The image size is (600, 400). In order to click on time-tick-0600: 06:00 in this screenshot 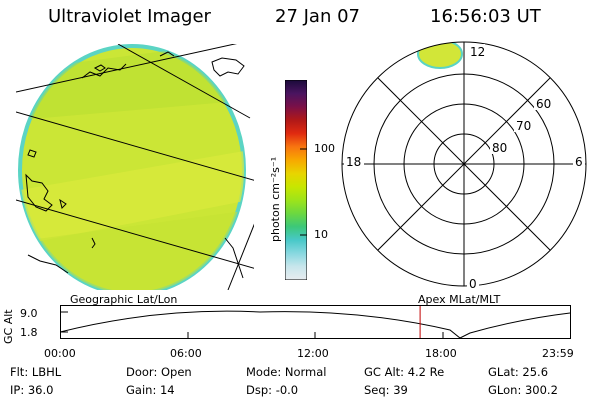, I will do `click(186, 353)`.